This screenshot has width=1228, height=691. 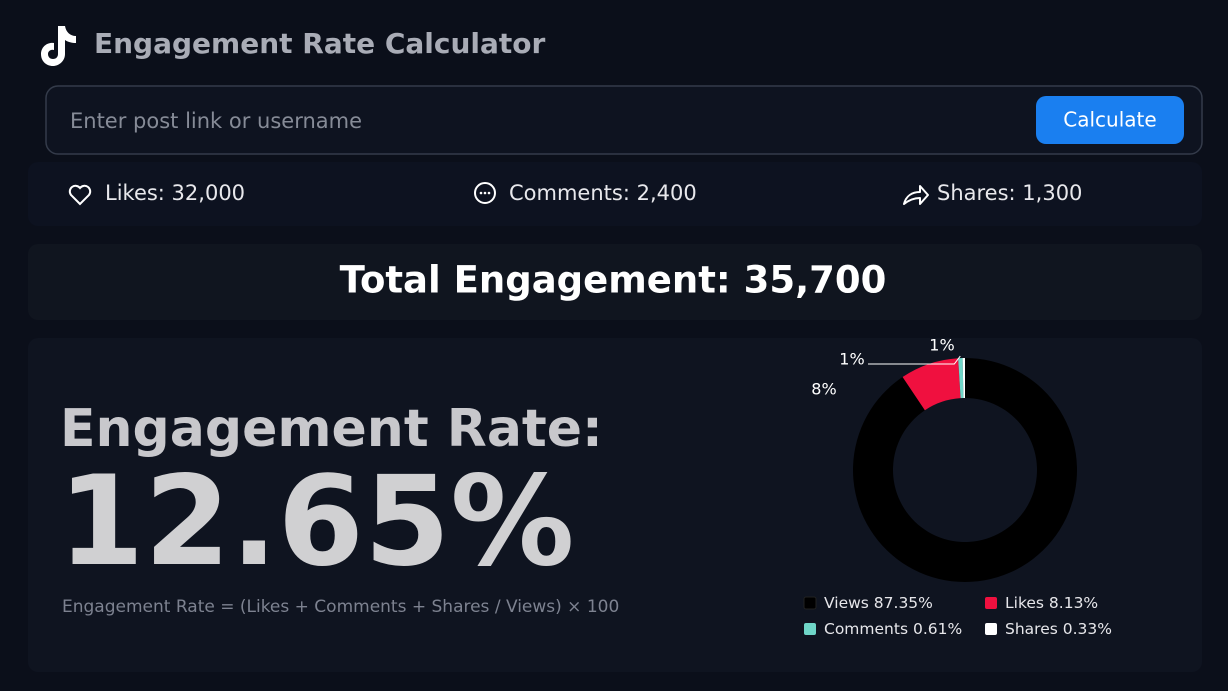 What do you see at coordinates (914, 360) in the screenshot?
I see `annotation-leader` at bounding box center [914, 360].